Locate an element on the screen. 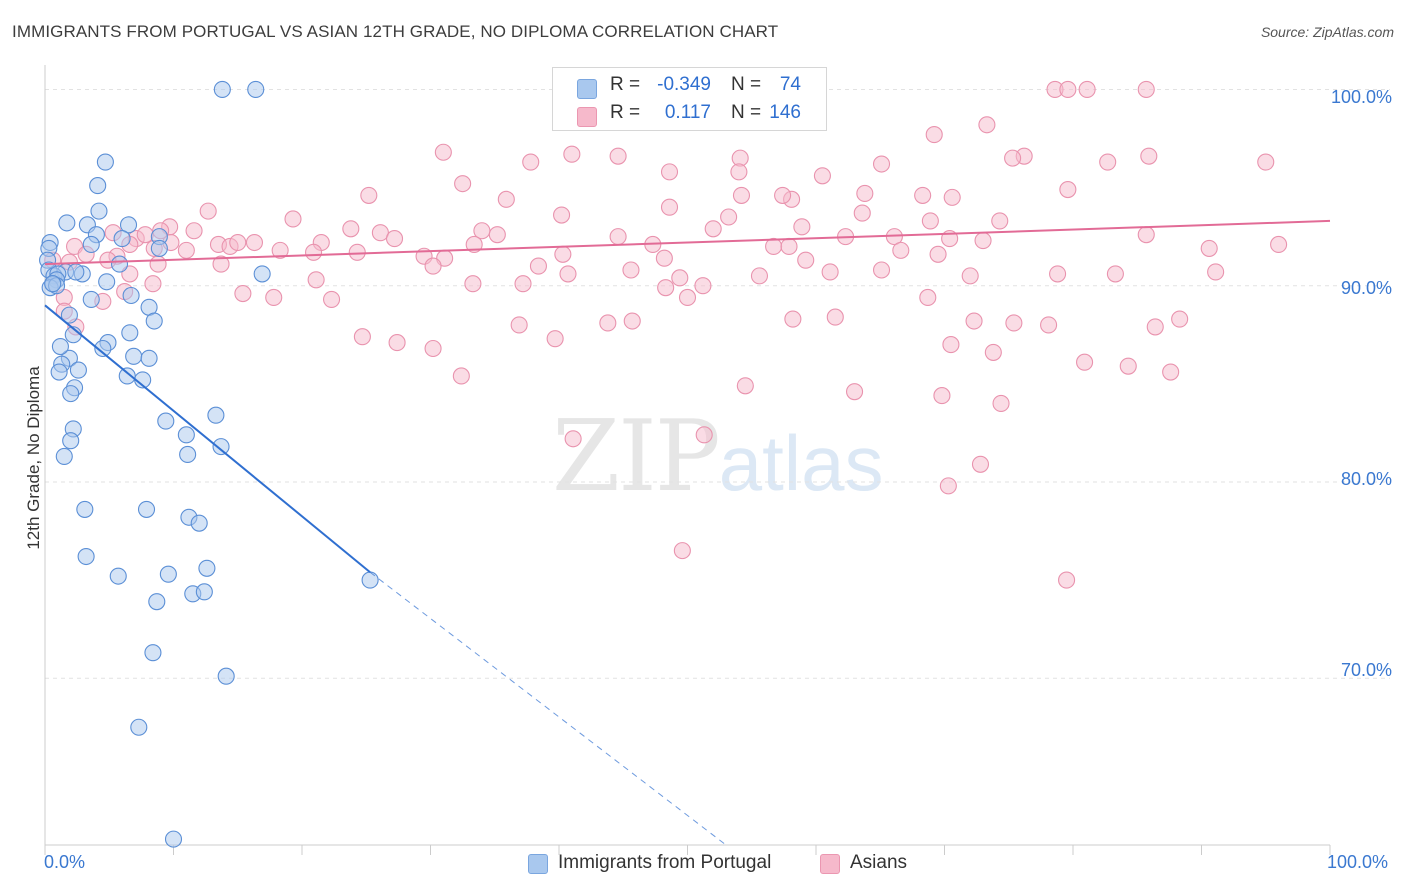 This screenshot has width=1406, height=892. x-tick-label-min: 0.0% is located at coordinates (65, 862).